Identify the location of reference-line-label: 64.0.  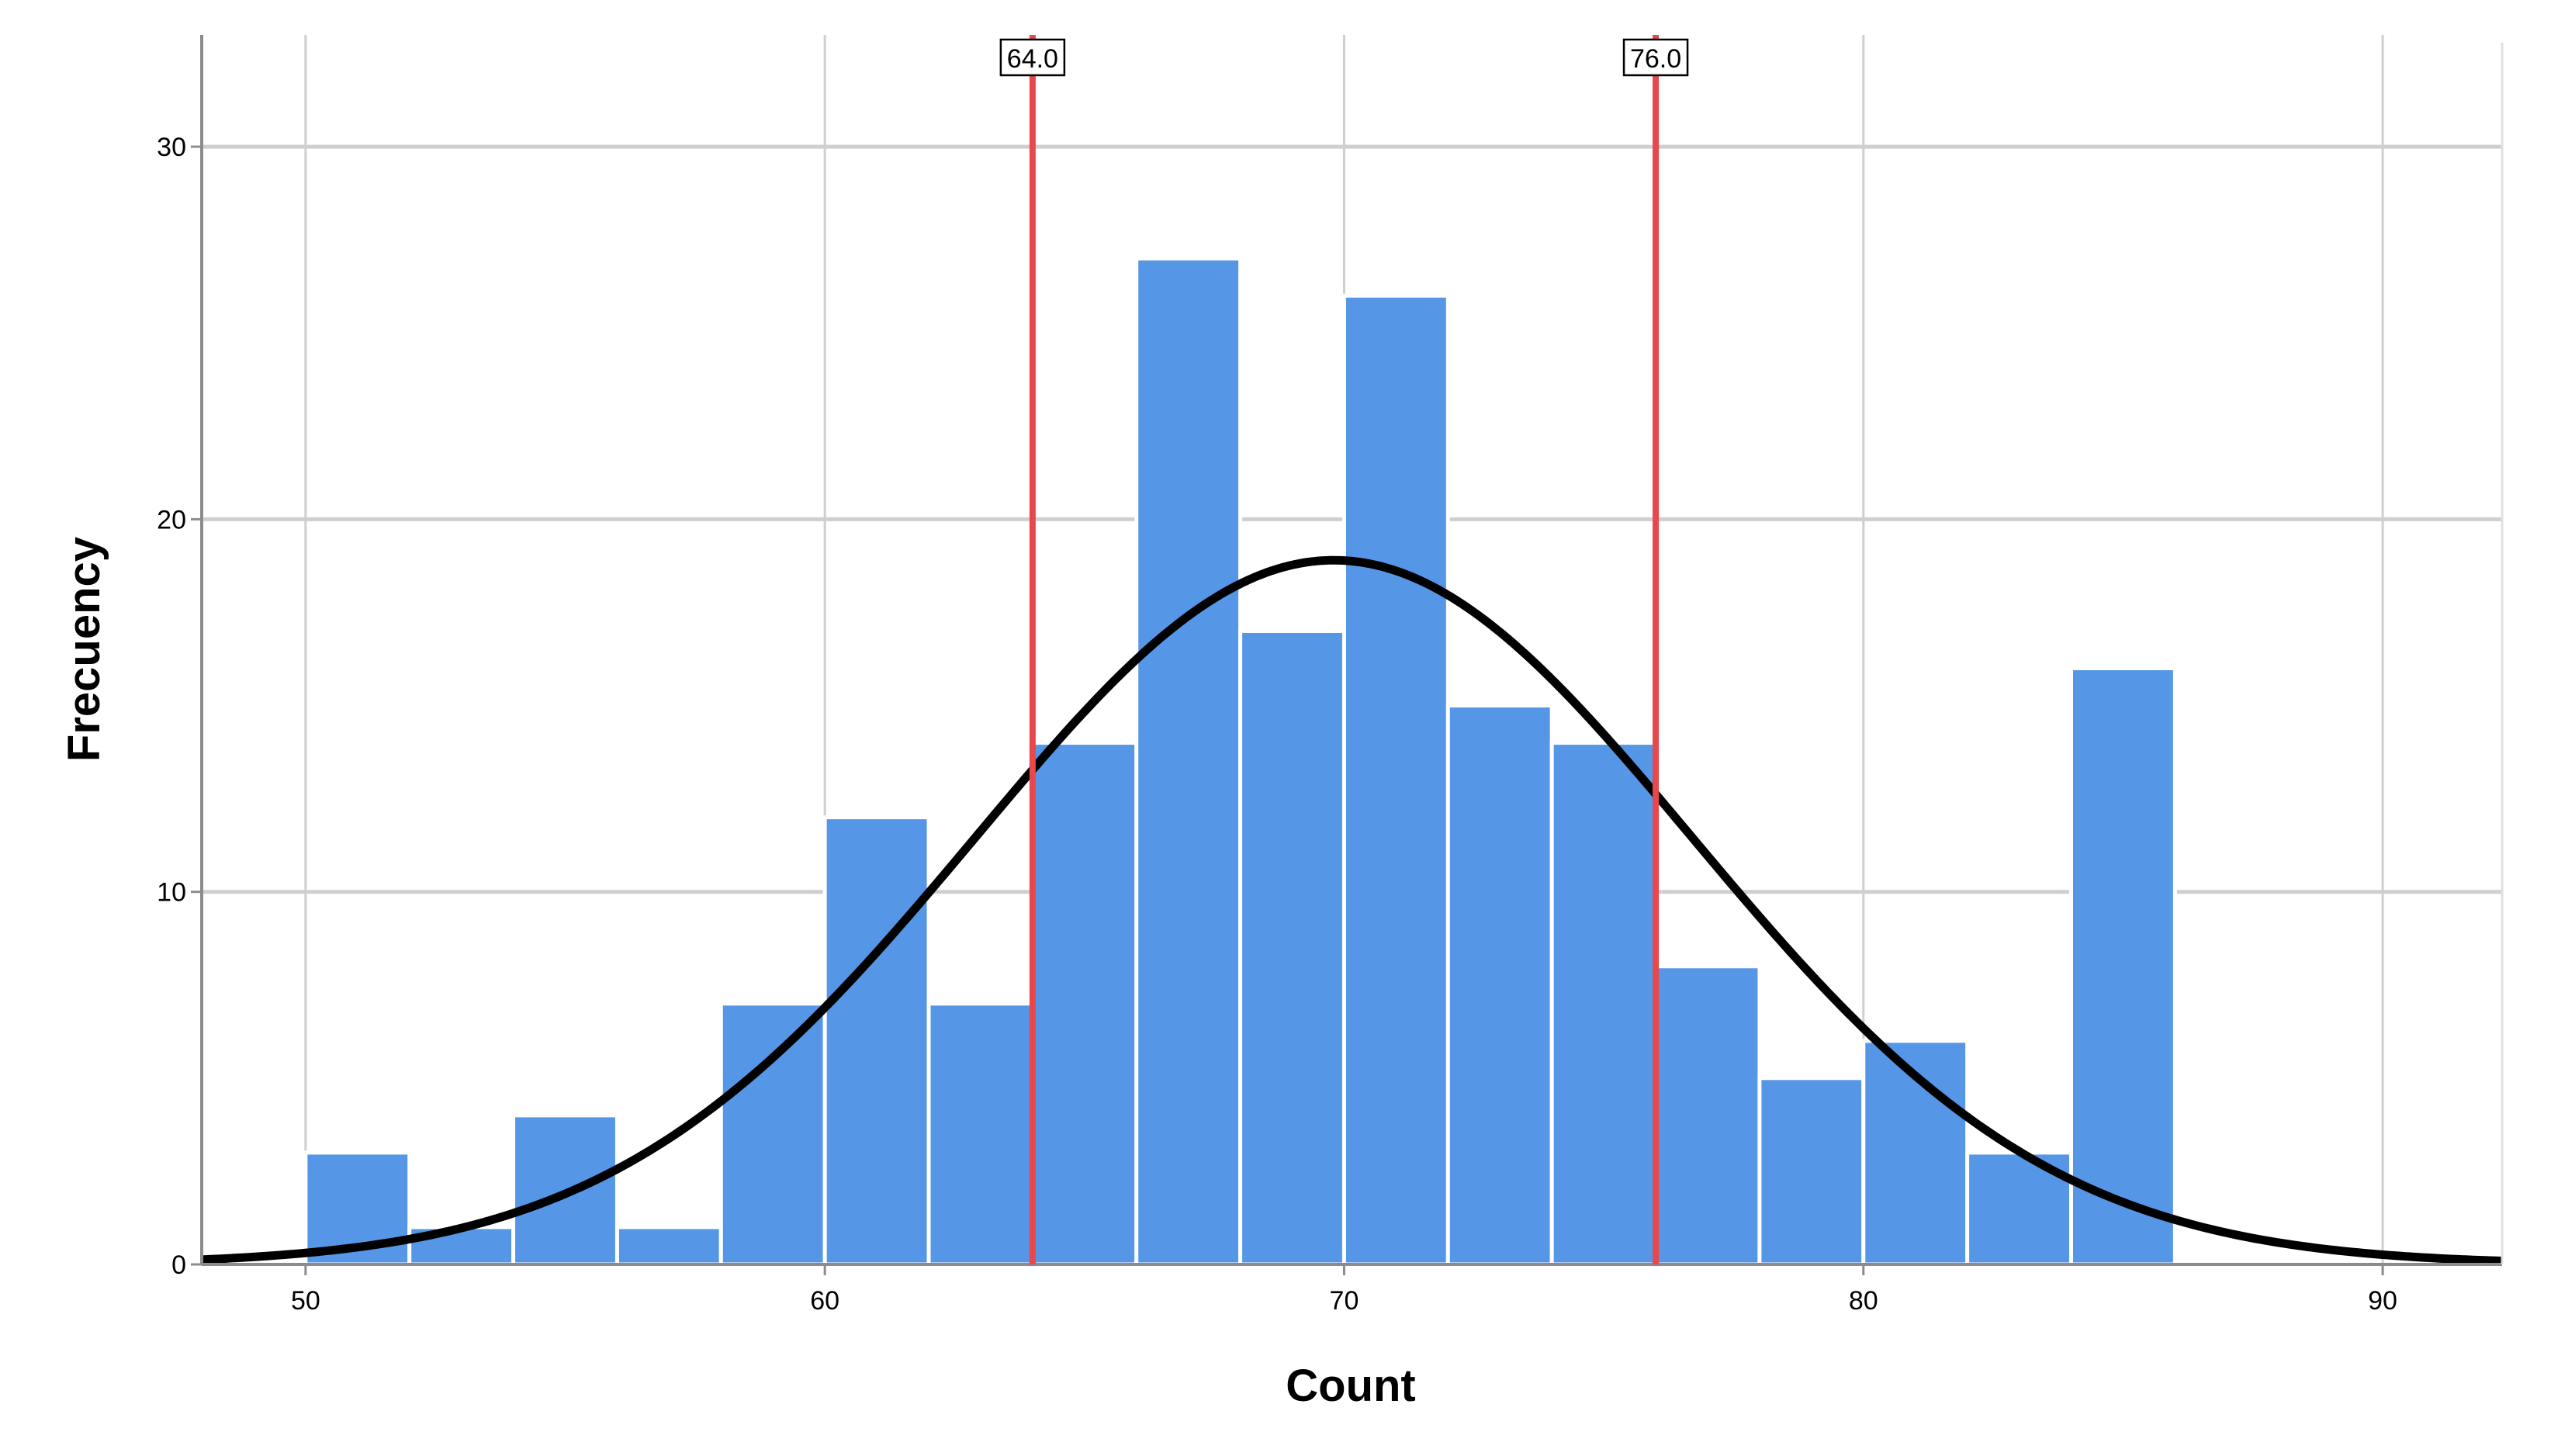
(1032, 59).